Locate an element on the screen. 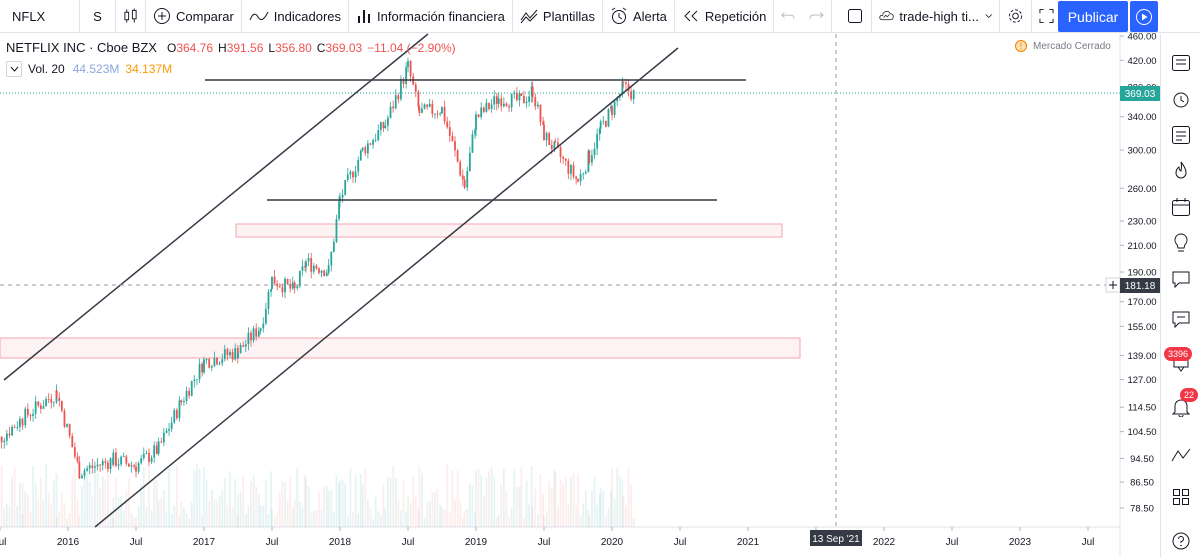  settings-button is located at coordinates (1016, 16).